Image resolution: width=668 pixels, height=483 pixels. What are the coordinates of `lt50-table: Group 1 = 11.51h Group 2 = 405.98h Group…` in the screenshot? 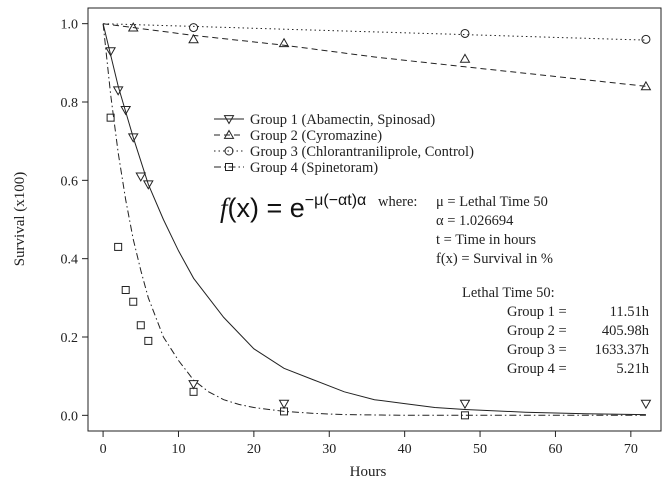 It's located at (578, 341).